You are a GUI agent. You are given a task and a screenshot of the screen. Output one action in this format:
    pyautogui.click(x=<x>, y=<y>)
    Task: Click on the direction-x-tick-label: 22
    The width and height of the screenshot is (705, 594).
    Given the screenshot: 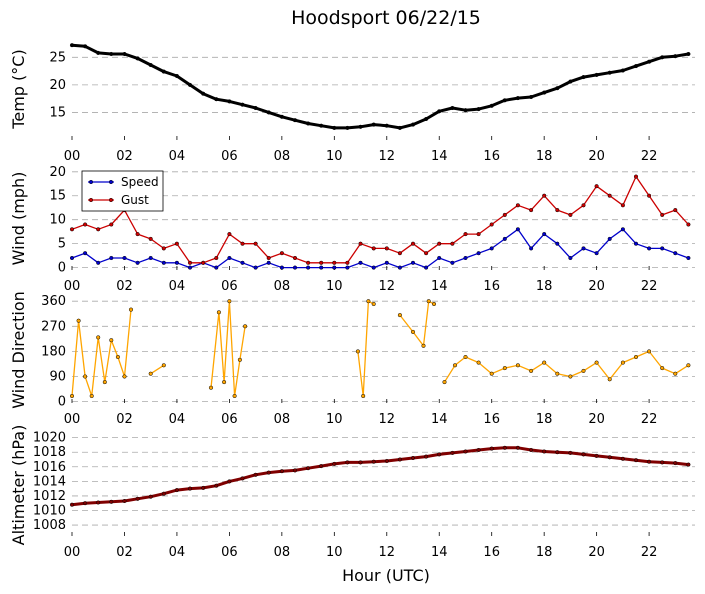 What is the action you would take?
    pyautogui.click(x=649, y=419)
    